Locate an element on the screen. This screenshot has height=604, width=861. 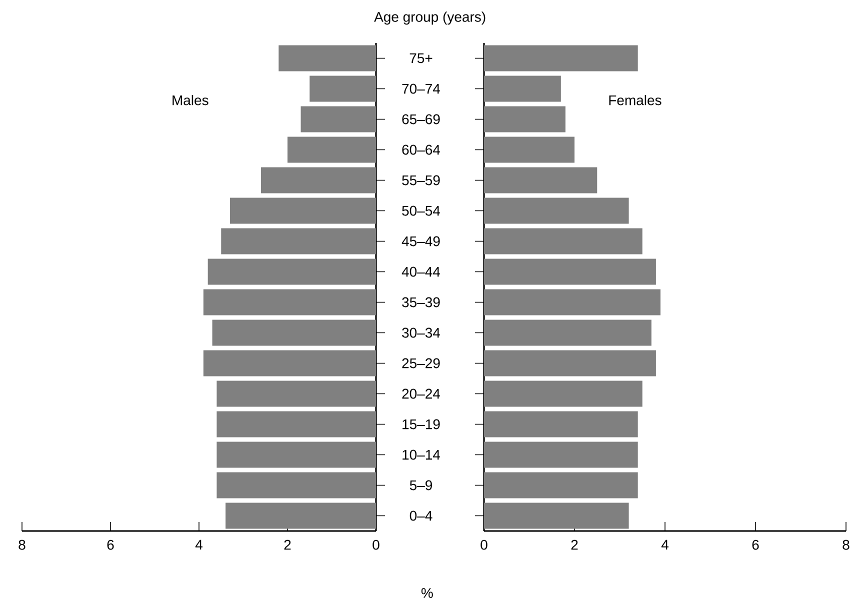
series-label: Females is located at coordinates (635, 100).